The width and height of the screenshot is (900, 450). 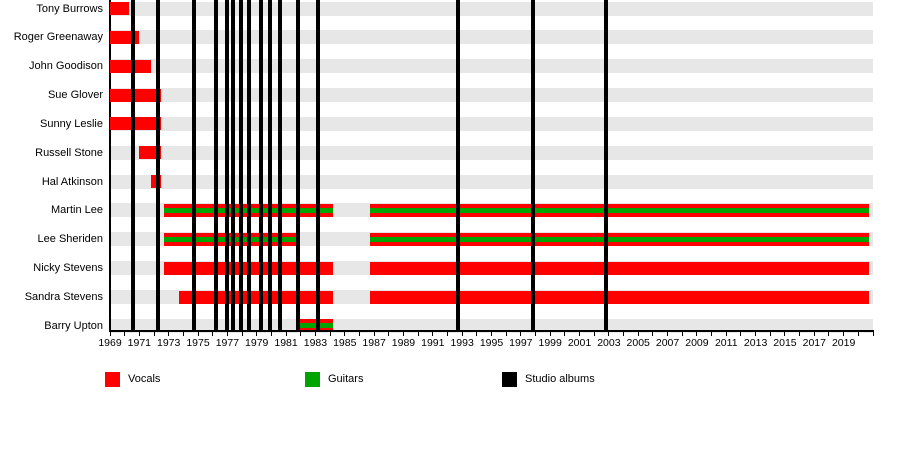 I want to click on legend-item-guitars: Guitars, so click(x=334, y=379).